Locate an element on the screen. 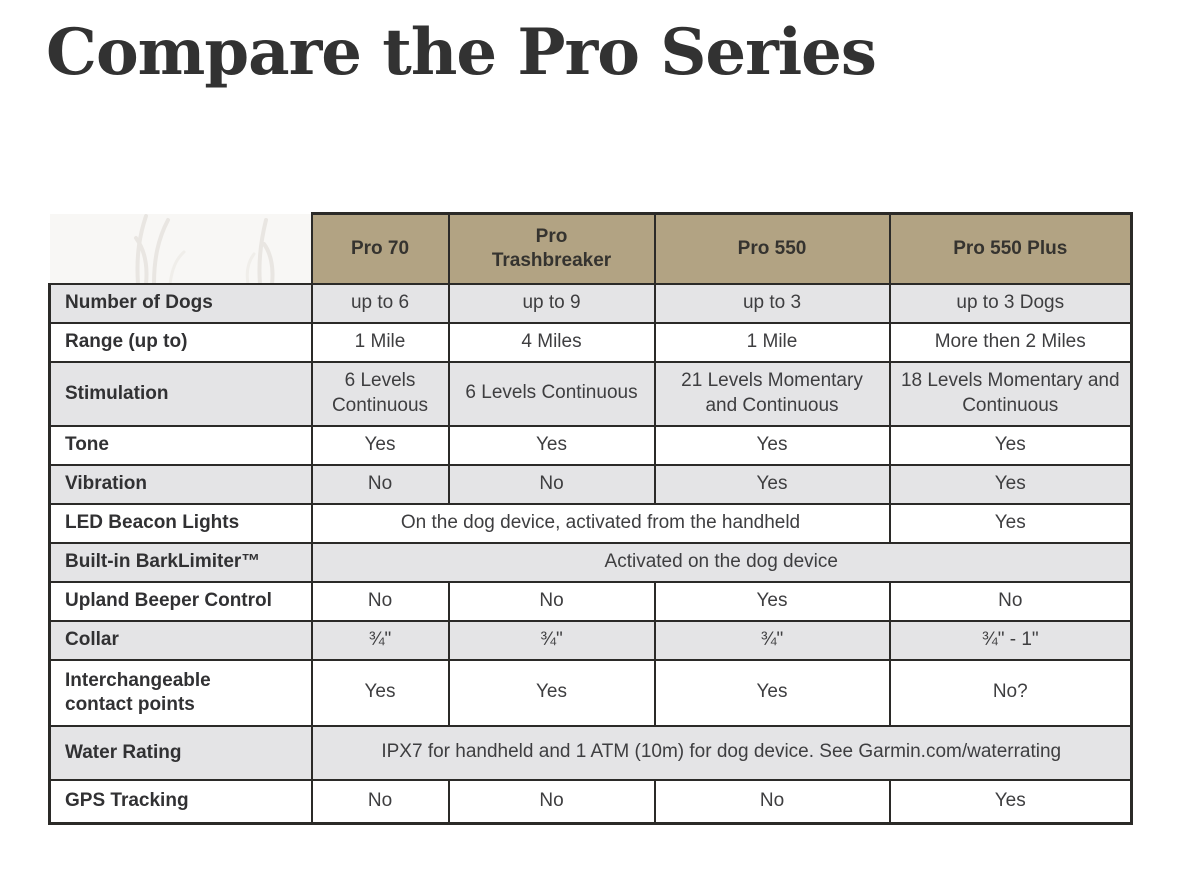 The image size is (1179, 896). cell-value: up to 9 is located at coordinates (551, 303).